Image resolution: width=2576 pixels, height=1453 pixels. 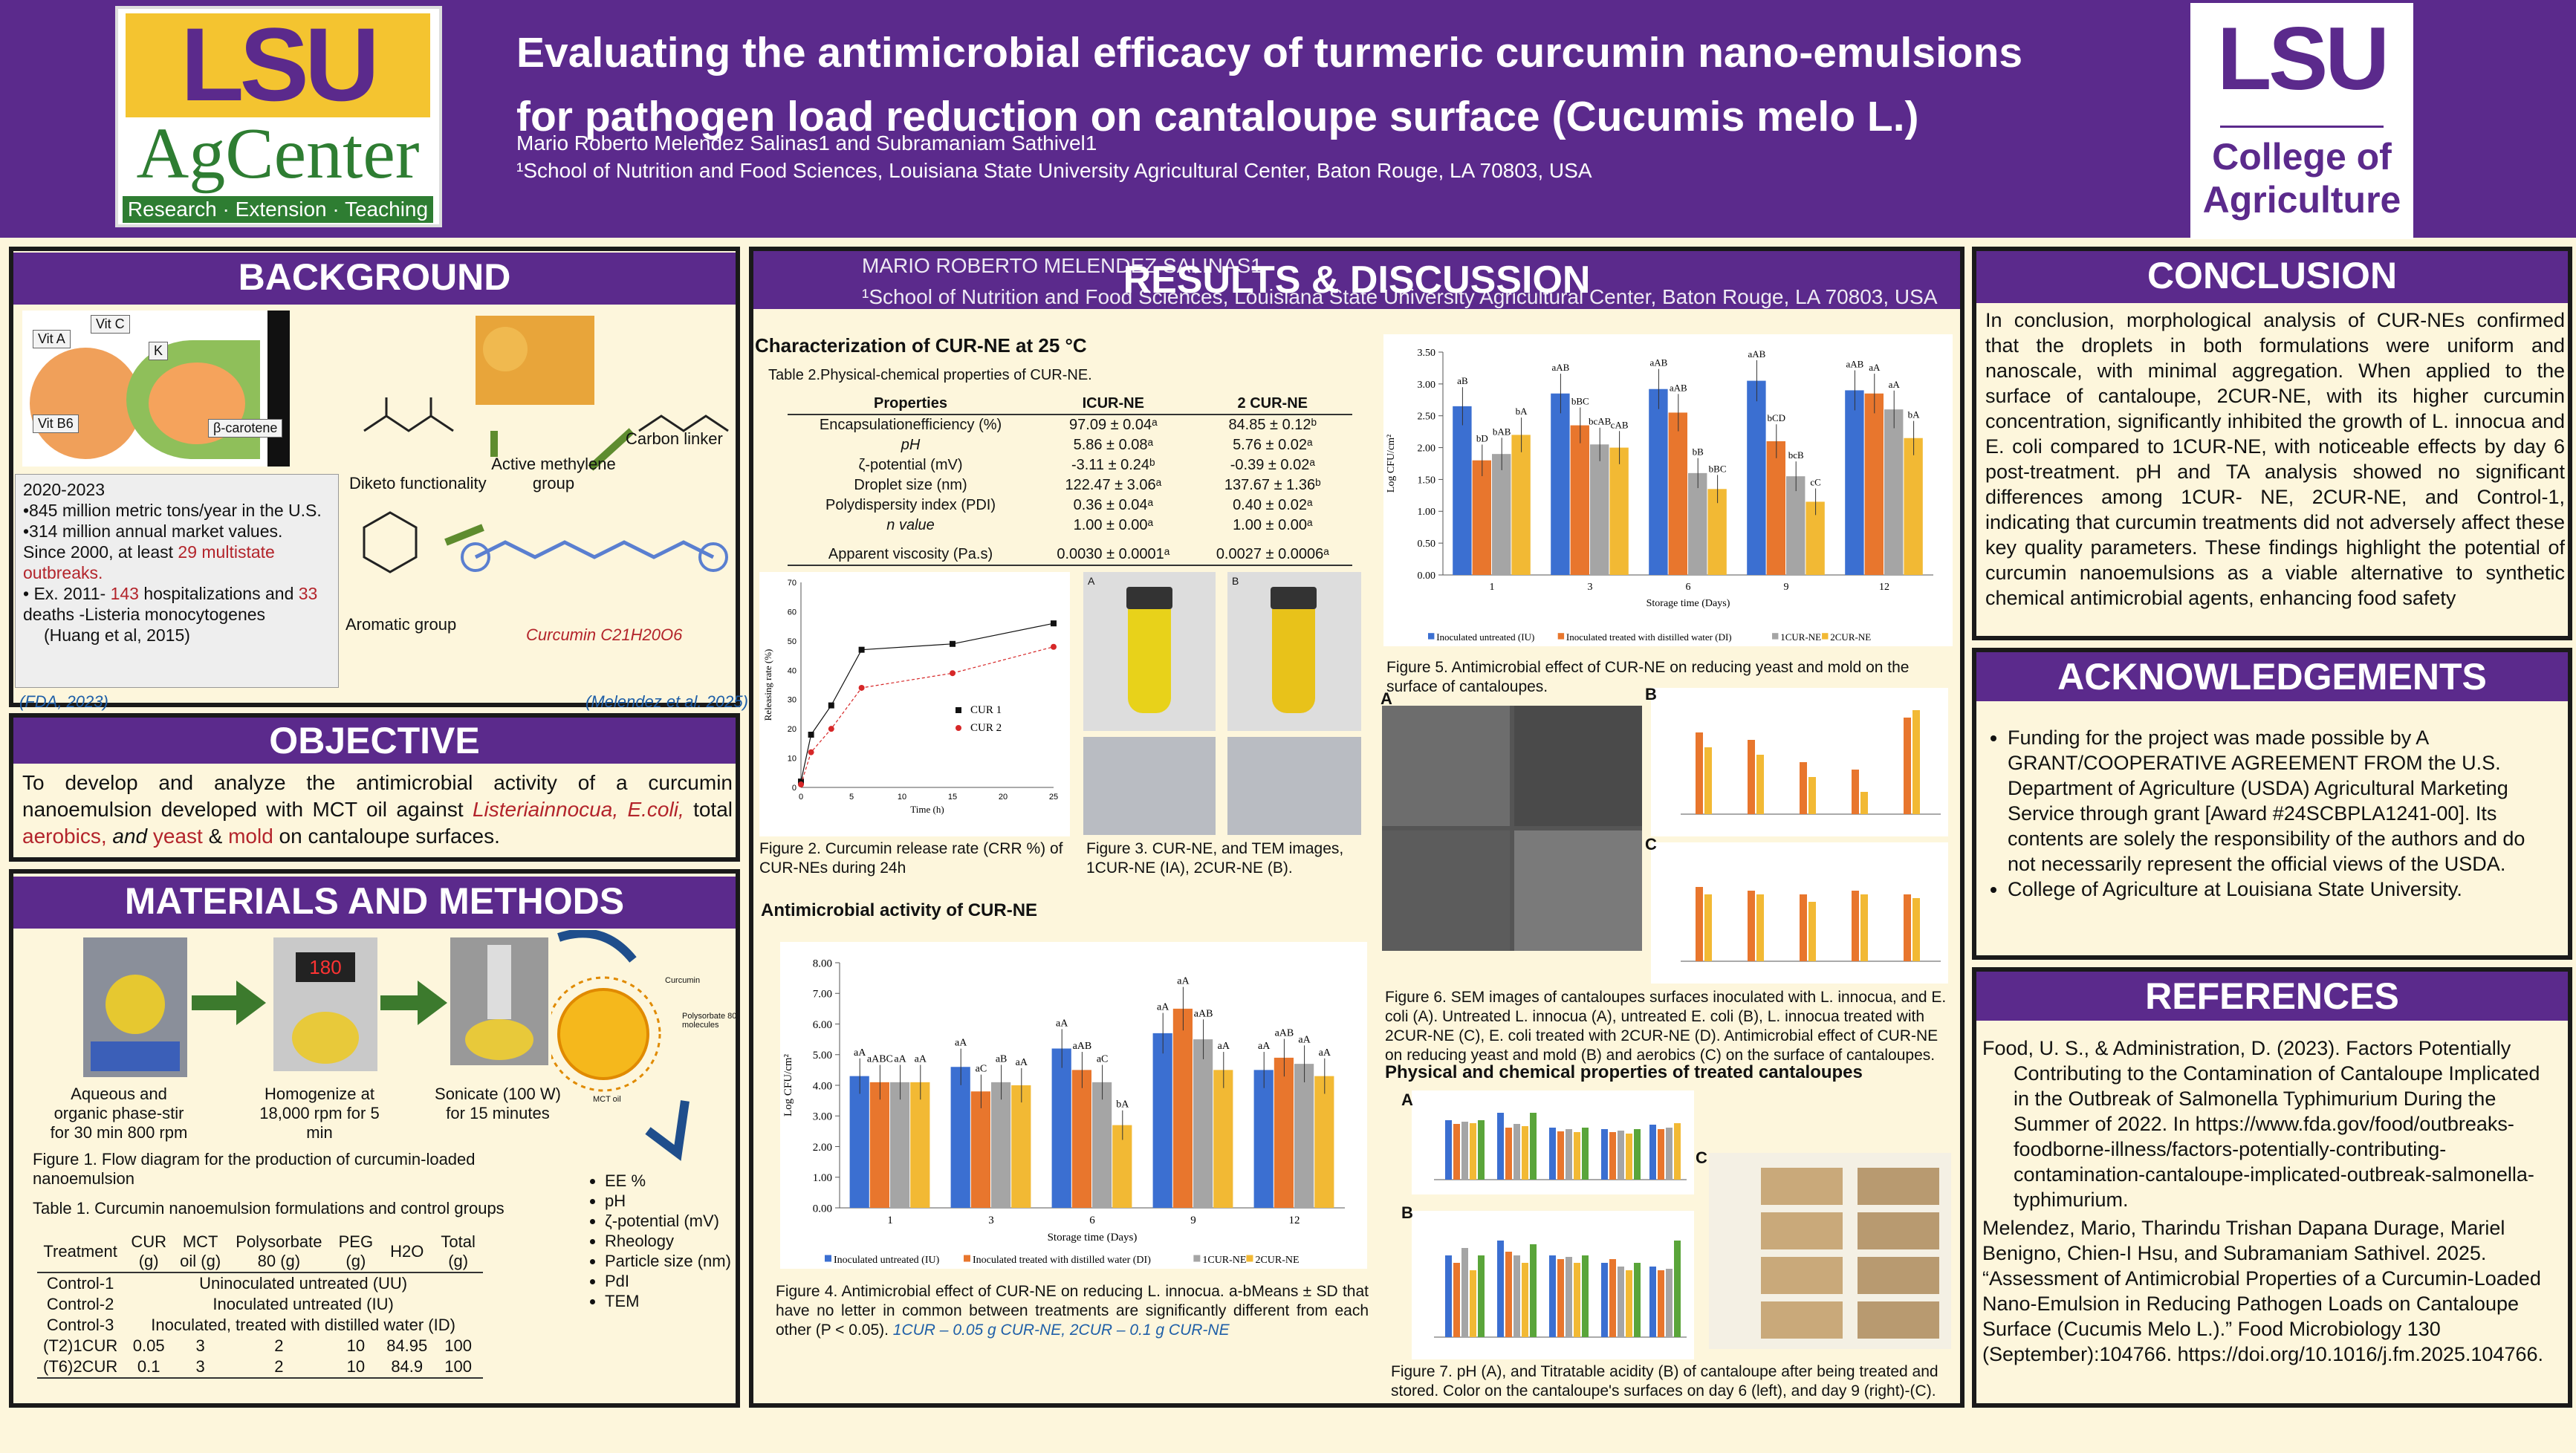 What do you see at coordinates (325, 1004) in the screenshot?
I see `homogenizer-image: 180` at bounding box center [325, 1004].